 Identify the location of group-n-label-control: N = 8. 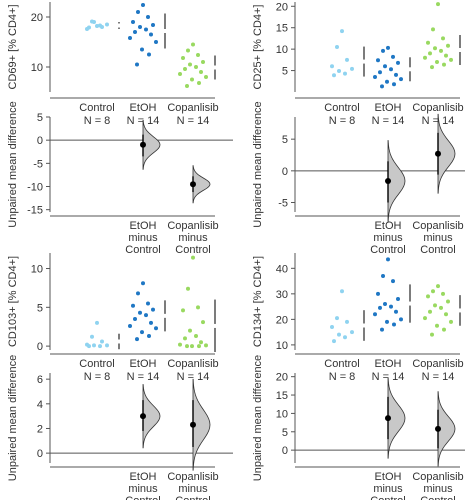
(342, 121).